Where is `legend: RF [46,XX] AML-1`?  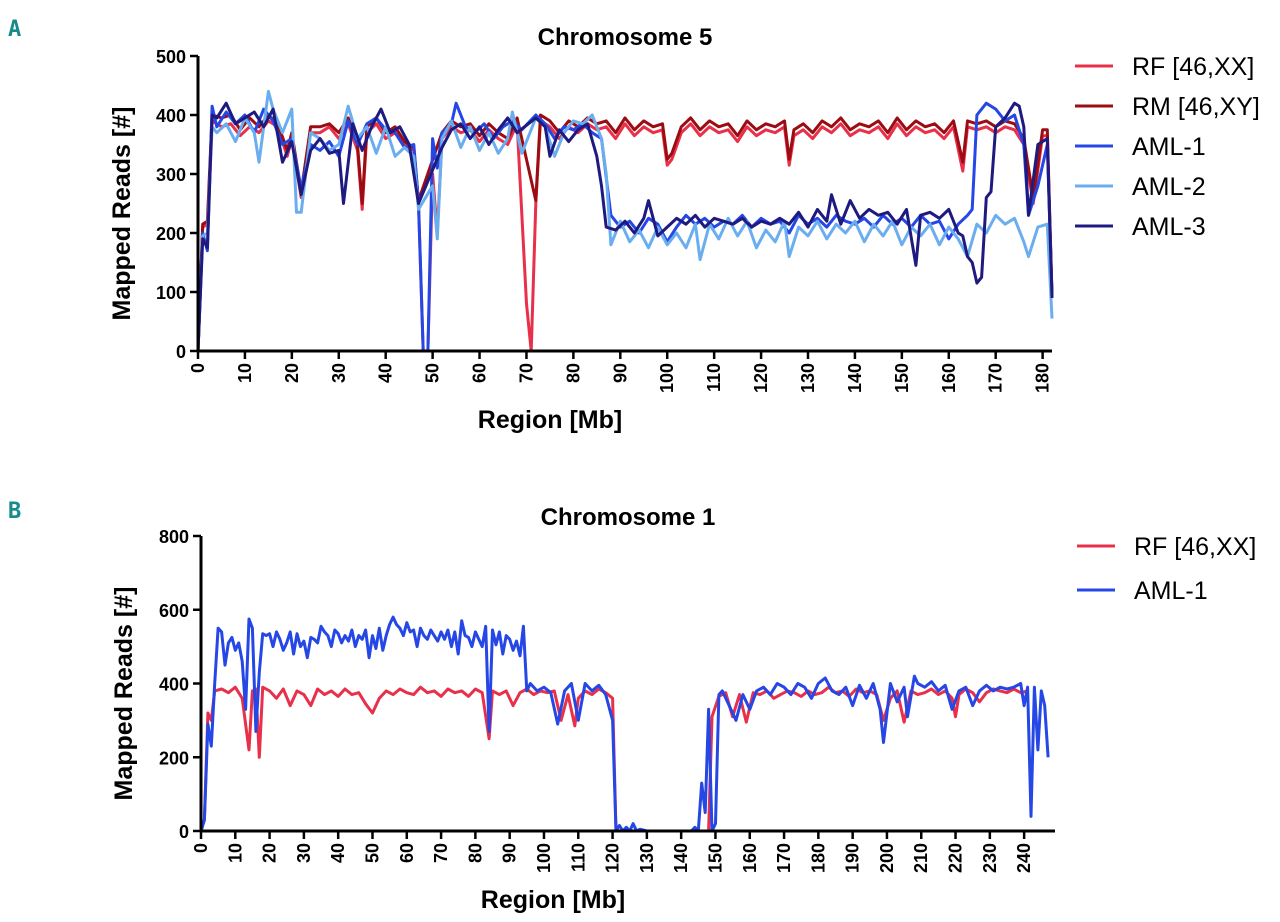
legend: RF [46,XX] AML-1 is located at coordinates (1166, 569).